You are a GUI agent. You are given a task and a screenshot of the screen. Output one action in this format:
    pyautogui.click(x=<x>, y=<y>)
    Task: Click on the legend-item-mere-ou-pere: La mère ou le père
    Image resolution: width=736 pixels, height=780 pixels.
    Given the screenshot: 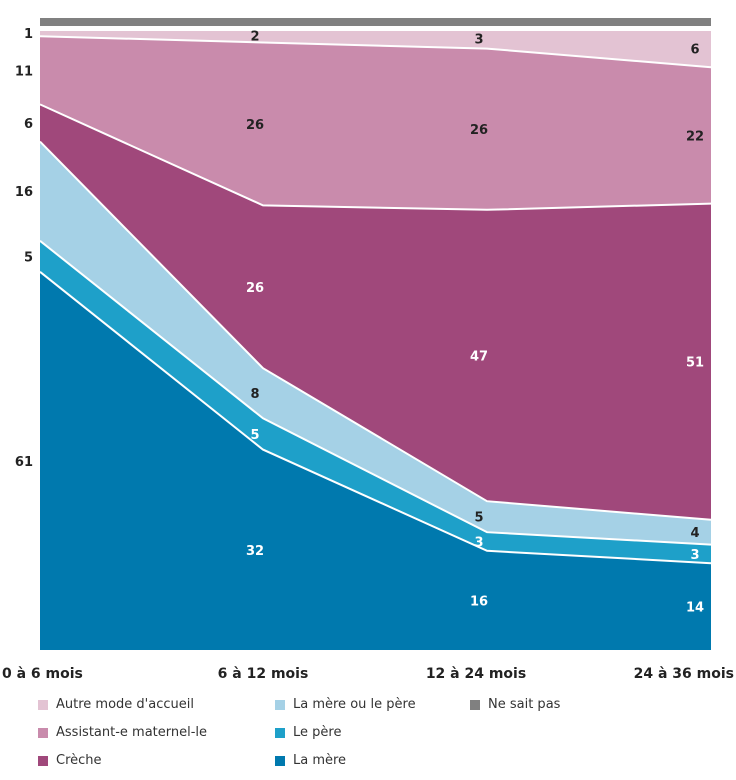 What is the action you would take?
    pyautogui.click(x=345, y=704)
    